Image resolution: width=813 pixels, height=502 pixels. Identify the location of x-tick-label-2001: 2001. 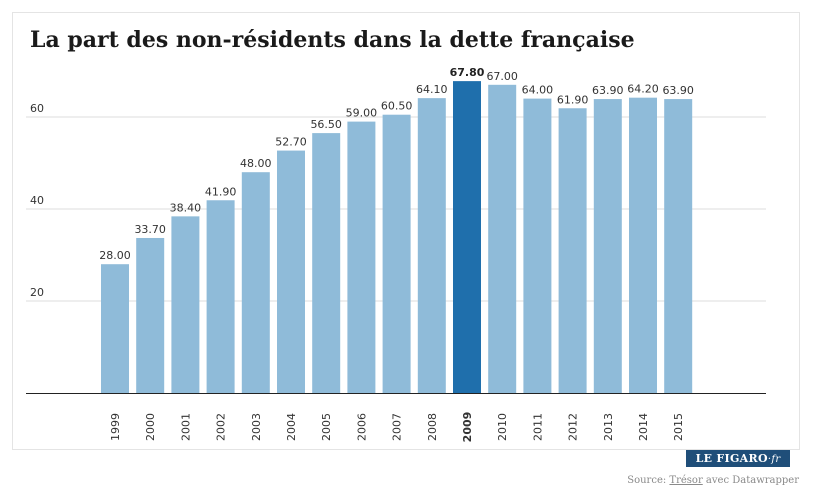
(185, 427).